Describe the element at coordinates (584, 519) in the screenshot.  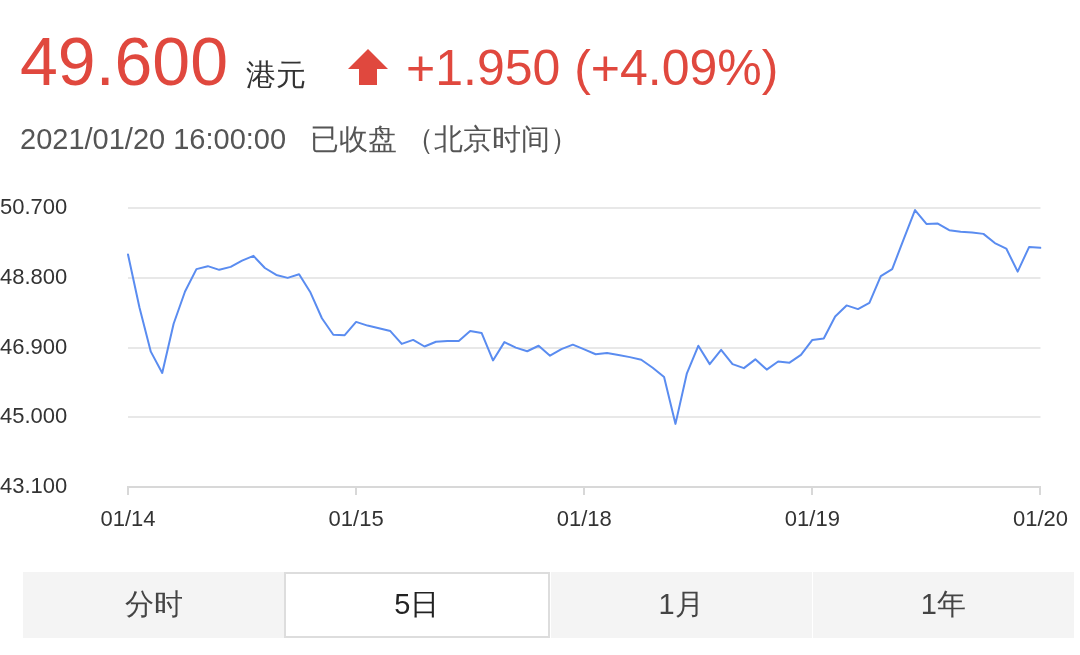
I see `x-tick-label: 01/18` at that location.